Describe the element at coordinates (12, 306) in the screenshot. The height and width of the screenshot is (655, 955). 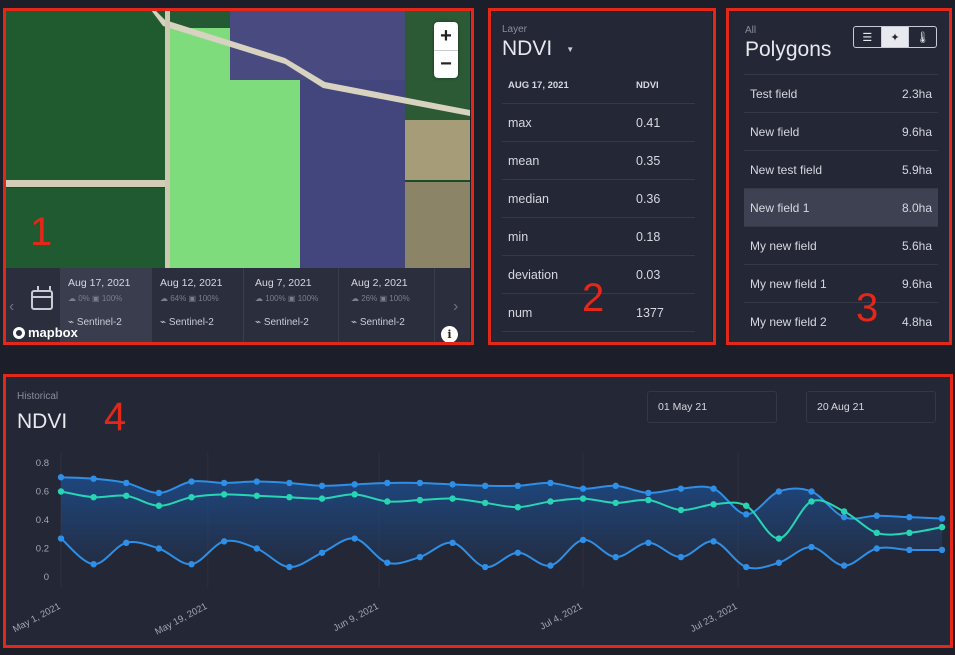
I see `timeline-prev-icon: ‹` at that location.